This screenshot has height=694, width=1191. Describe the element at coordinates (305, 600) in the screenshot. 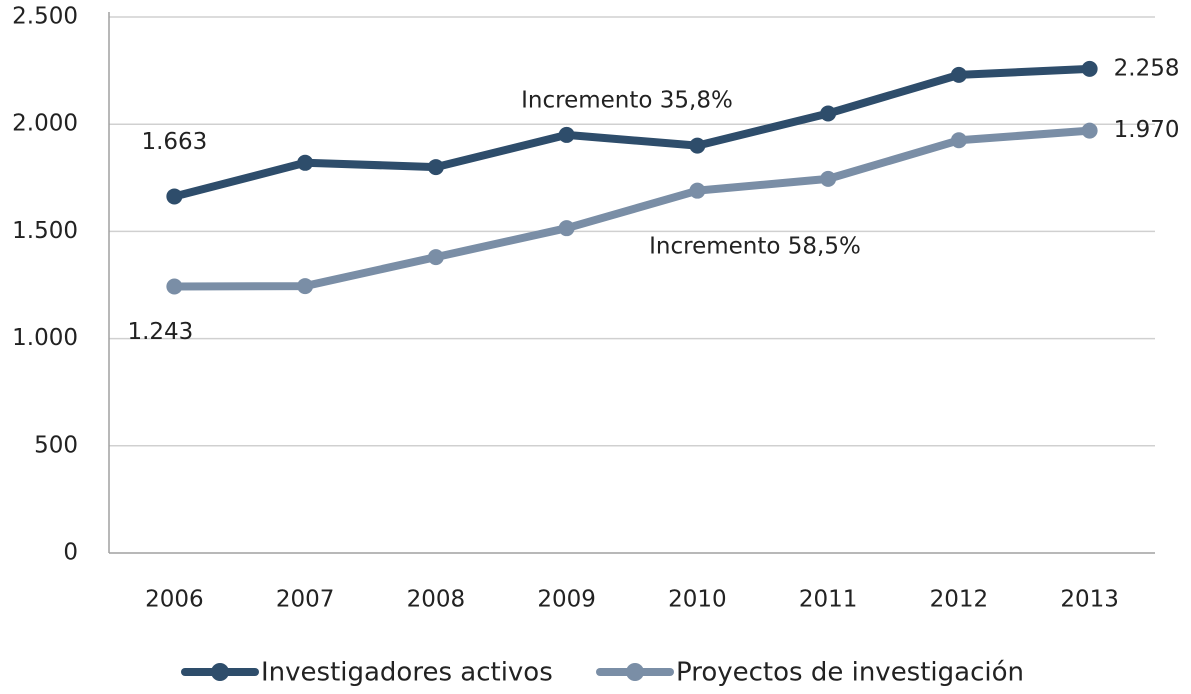

I see `x-tick-label: 2007` at that location.